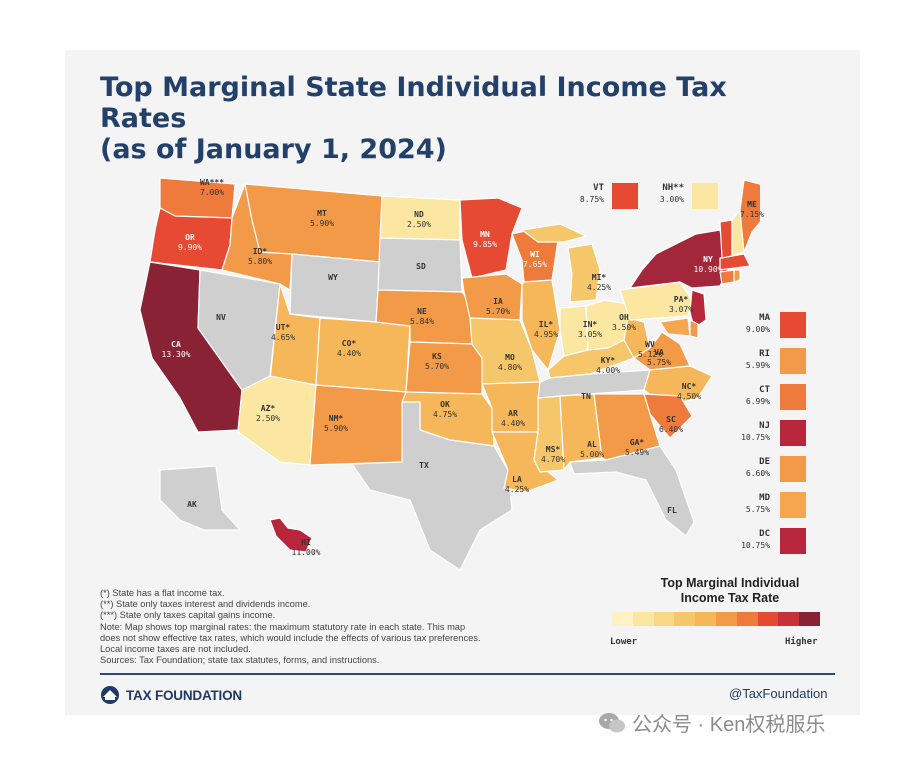 This screenshot has width=918, height=766. What do you see at coordinates (485, 240) in the screenshot?
I see `state-label: MN 9.85%` at bounding box center [485, 240].